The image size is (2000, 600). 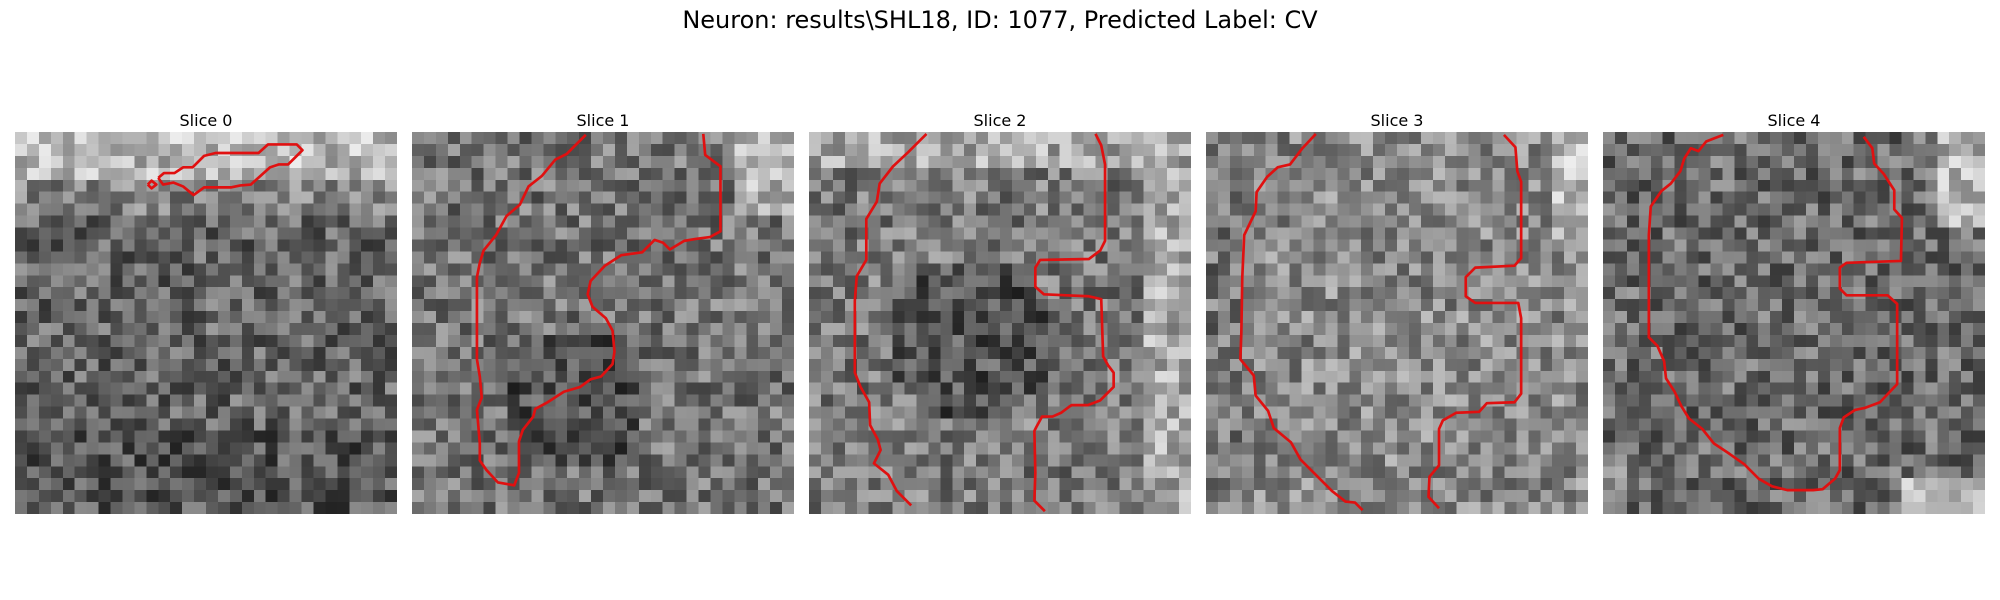 I want to click on slice-panel-4: Slice 4, so click(x=1794, y=312).